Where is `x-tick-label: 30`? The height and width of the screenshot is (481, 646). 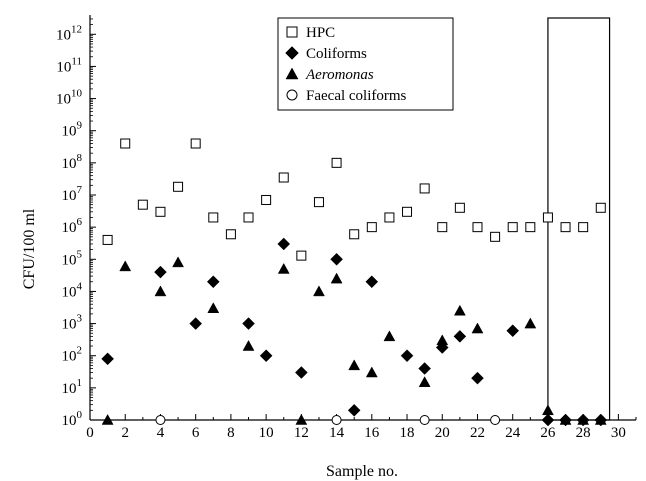
x-tick-label: 30 is located at coordinates (618, 433).